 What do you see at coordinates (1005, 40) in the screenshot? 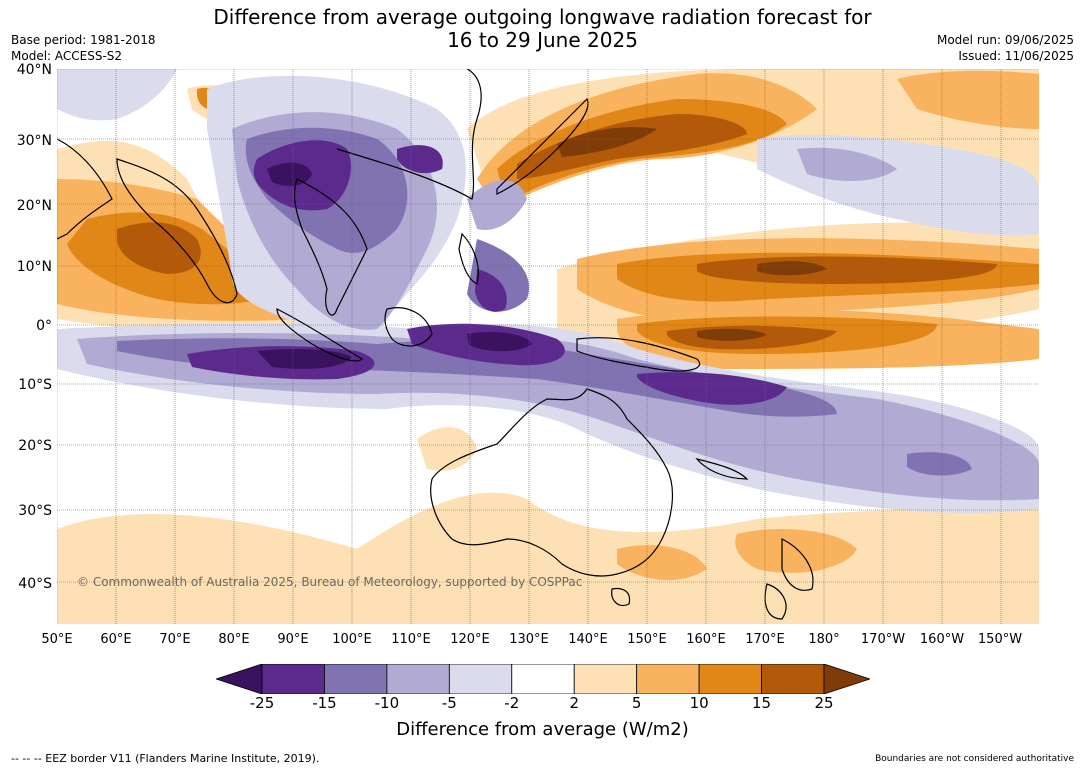
I see `model-run: Model run: 09/06/2025` at bounding box center [1005, 40].